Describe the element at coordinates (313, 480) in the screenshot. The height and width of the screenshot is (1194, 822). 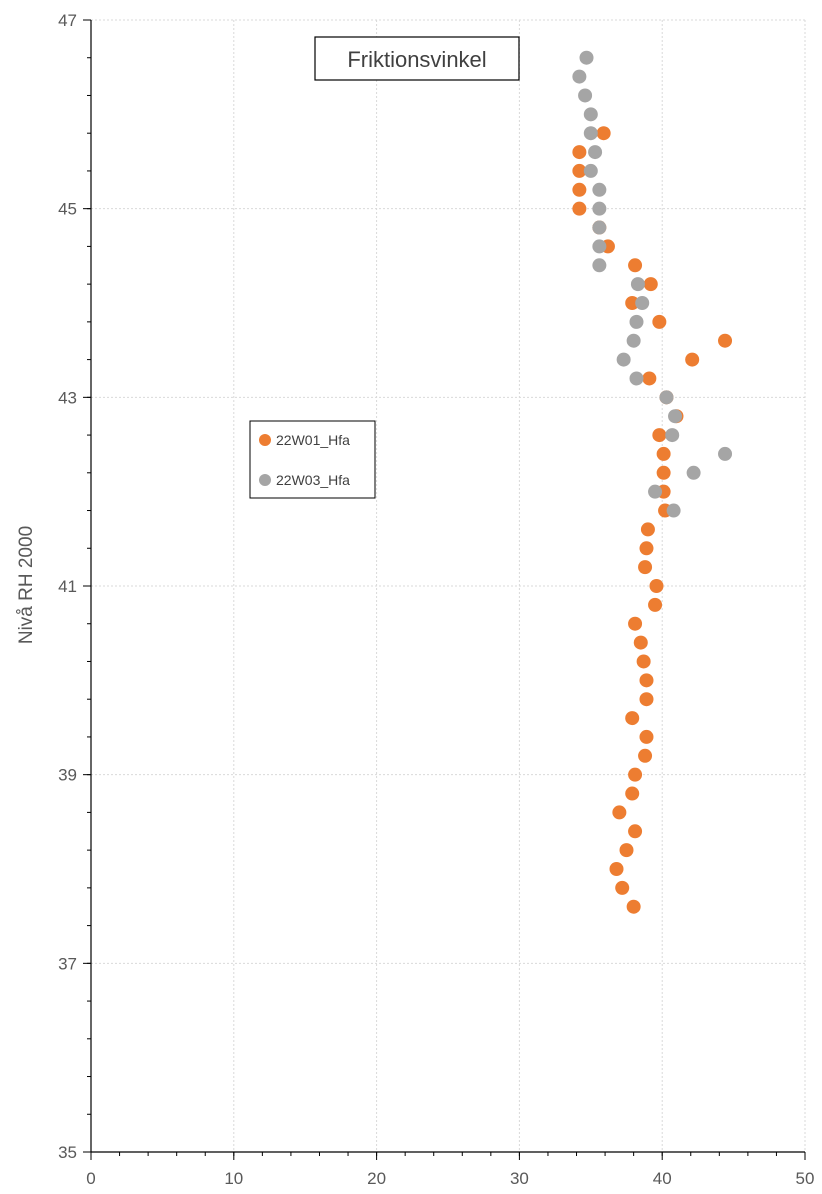
I see `legend-label-22w03: 22W03_Hfa` at that location.